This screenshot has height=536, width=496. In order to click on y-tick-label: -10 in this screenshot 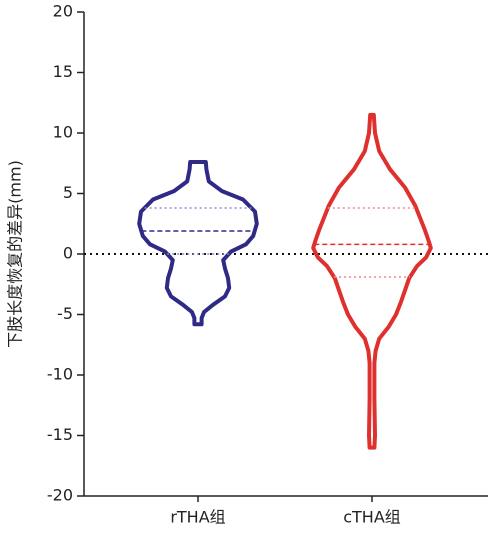, I will do `click(60, 374)`.